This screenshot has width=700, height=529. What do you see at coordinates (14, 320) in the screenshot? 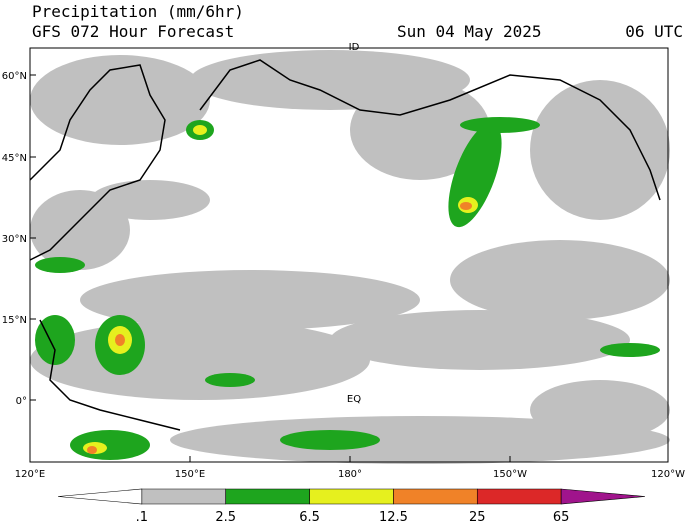
I see `latitude-label: 15°N` at bounding box center [14, 320].